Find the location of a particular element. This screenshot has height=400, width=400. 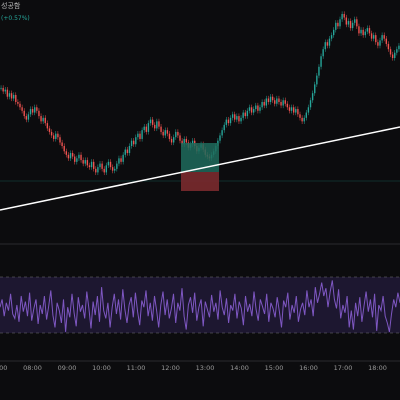

long-position-loss-zone is located at coordinates (200, 181).